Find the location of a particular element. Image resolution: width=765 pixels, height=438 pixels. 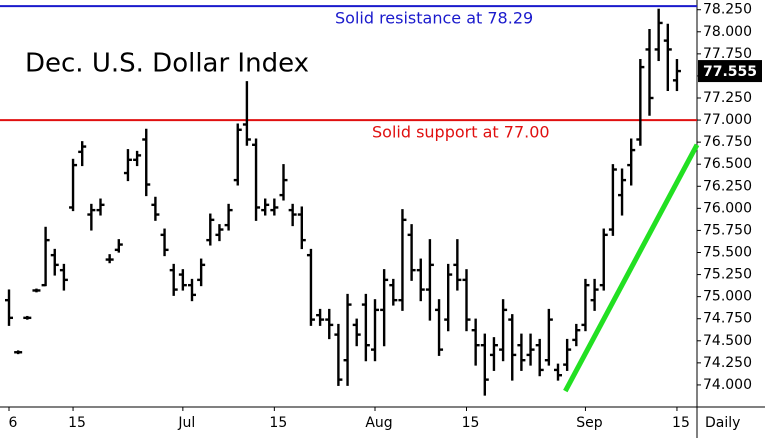

trendline is located at coordinates (631, 268).